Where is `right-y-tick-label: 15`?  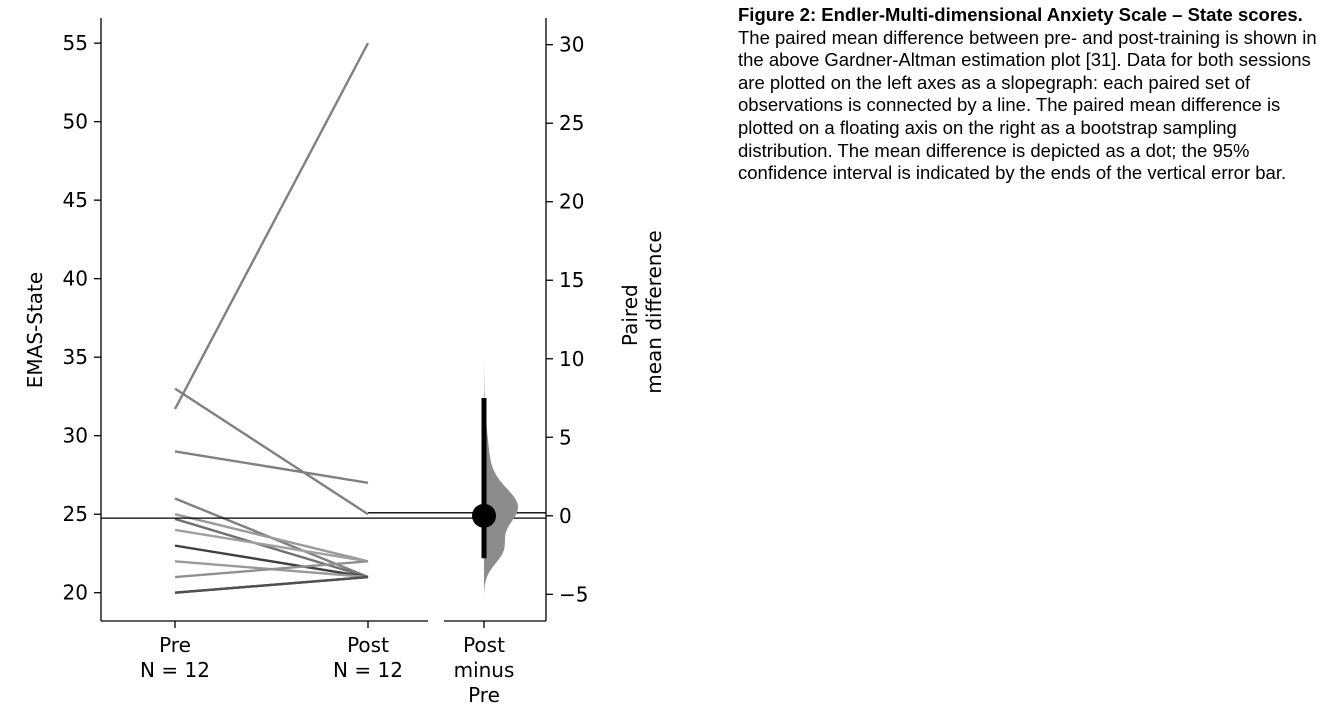
right-y-tick-label: 15 is located at coordinates (571, 280).